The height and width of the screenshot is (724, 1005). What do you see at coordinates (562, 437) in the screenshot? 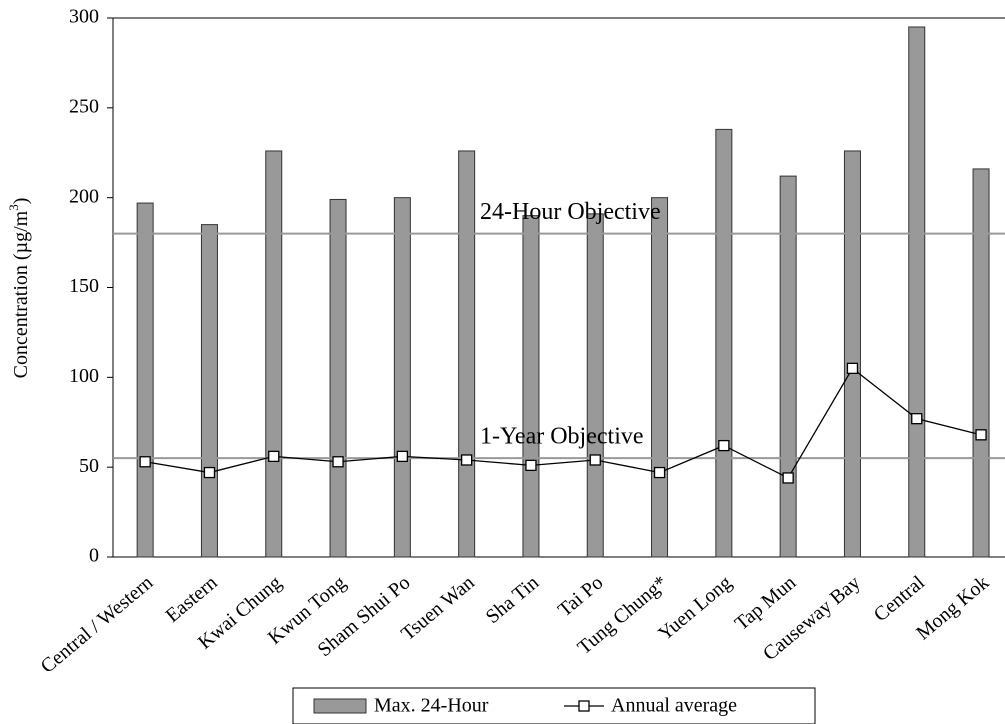
I see `reference-label: 1-Year Objective` at bounding box center [562, 437].